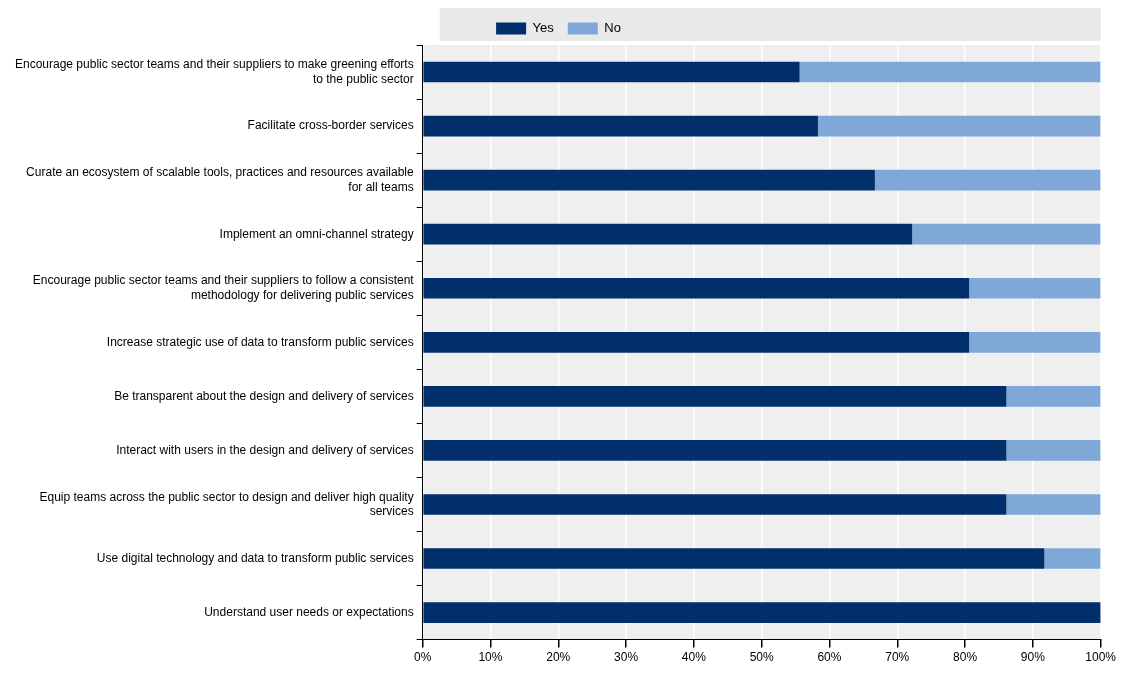  I want to click on x-tick-label: 100%, so click(1101, 657).